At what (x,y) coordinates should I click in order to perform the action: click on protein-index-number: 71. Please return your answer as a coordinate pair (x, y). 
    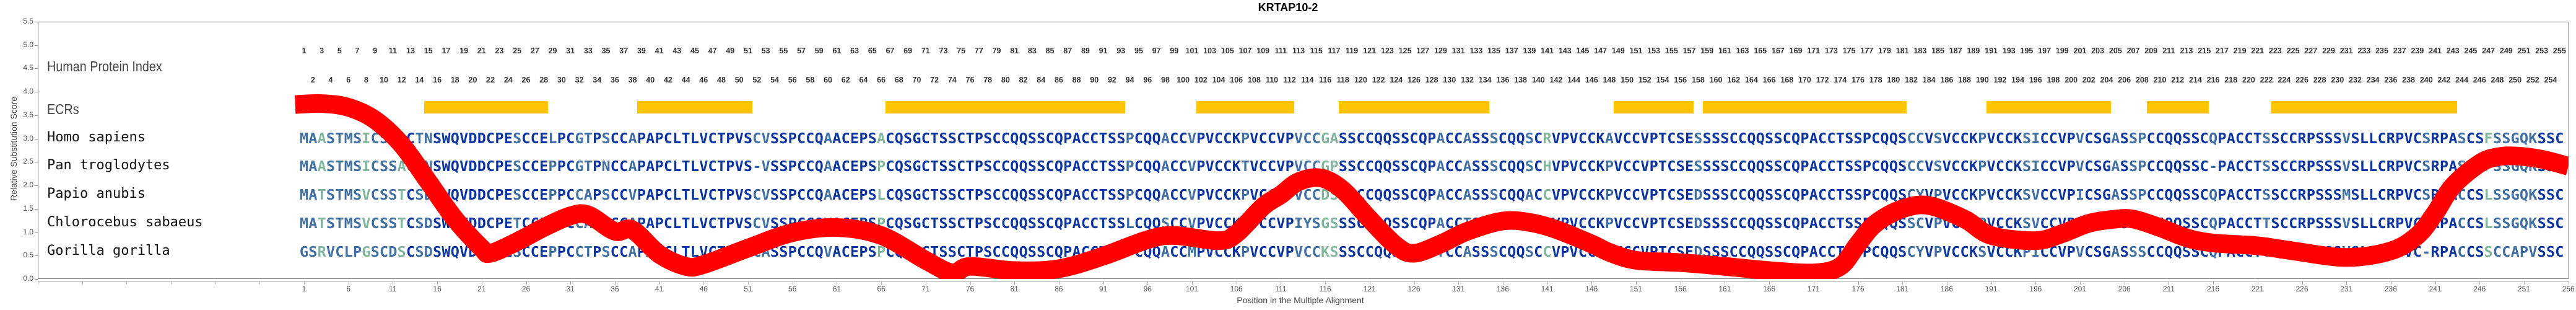
    Looking at the image, I should click on (925, 50).